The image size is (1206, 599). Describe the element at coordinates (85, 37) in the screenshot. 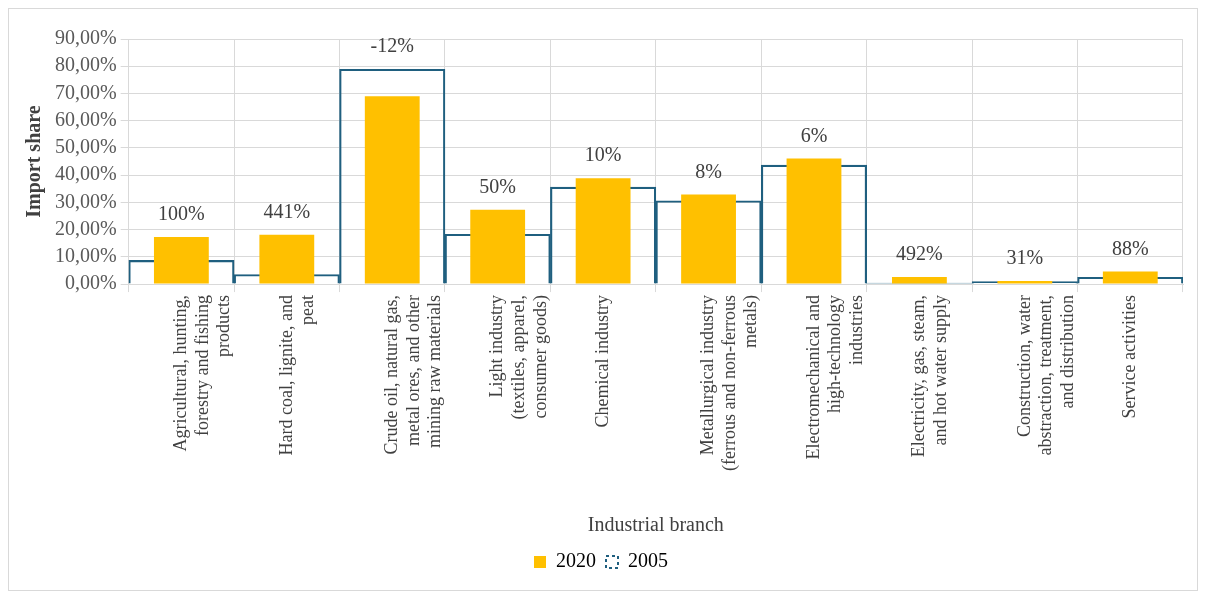

I see `y-tick-label: 90,00%` at that location.